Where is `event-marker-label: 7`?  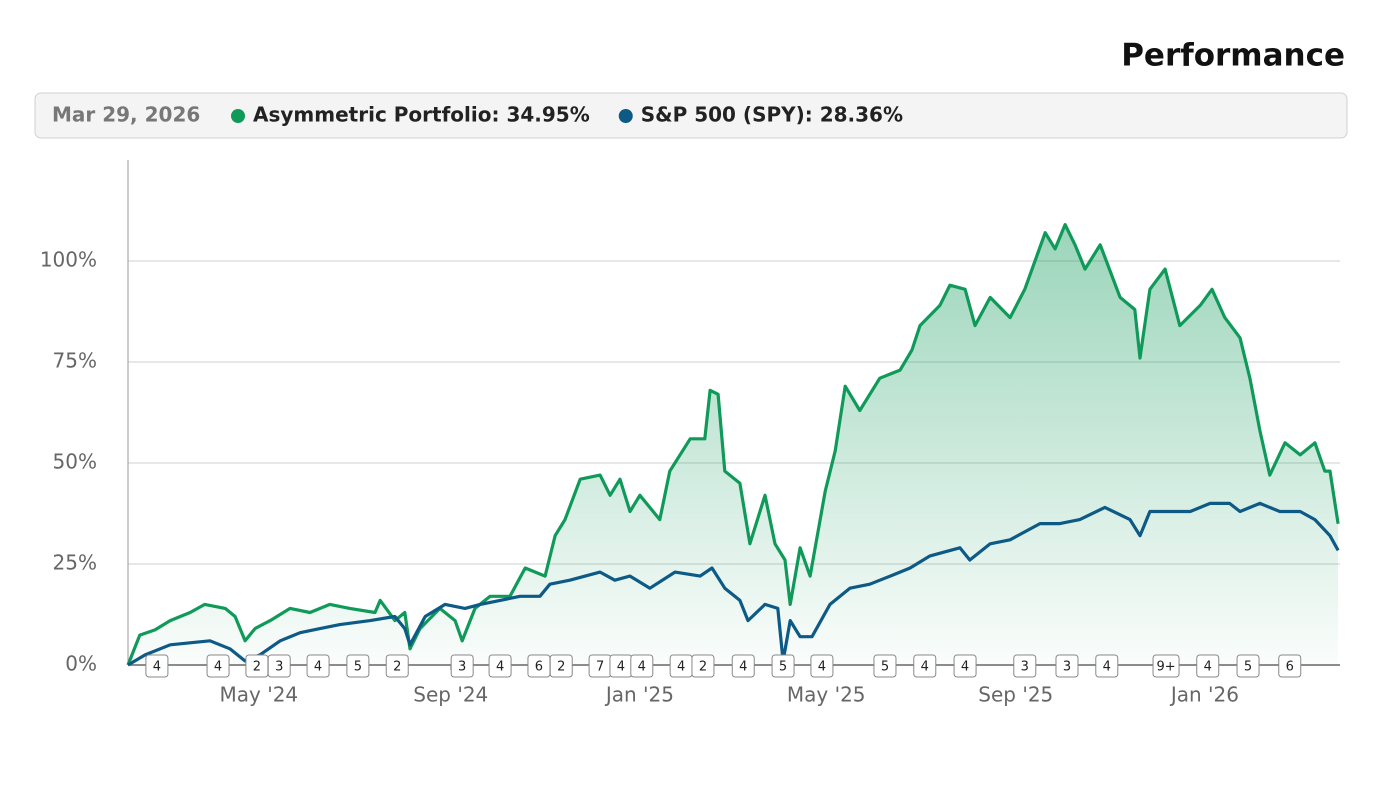 event-marker-label: 7 is located at coordinates (600, 667).